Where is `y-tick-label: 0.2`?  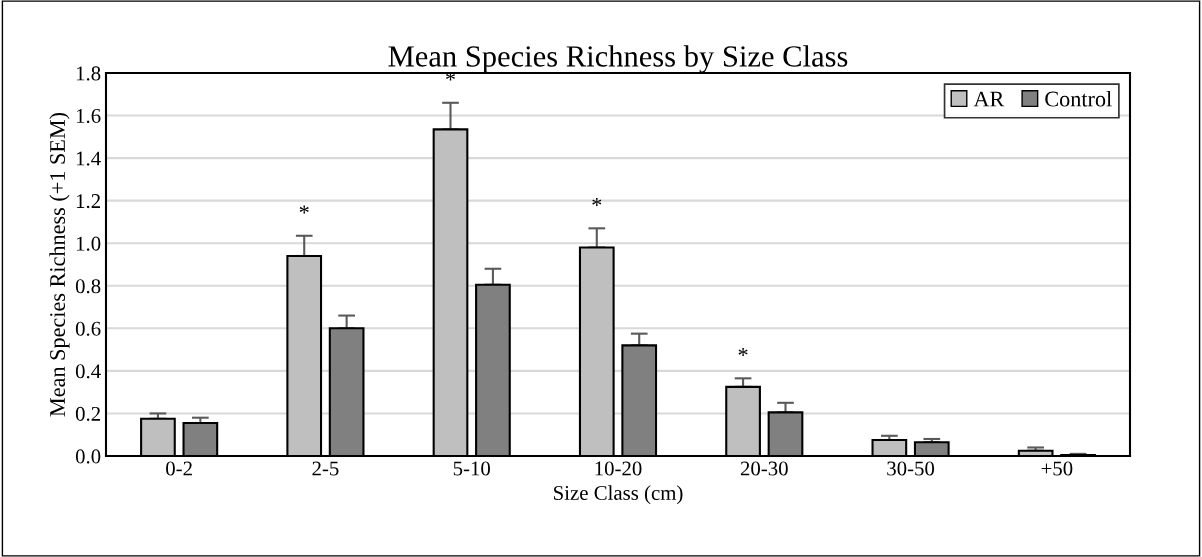 y-tick-label: 0.2 is located at coordinates (87, 413).